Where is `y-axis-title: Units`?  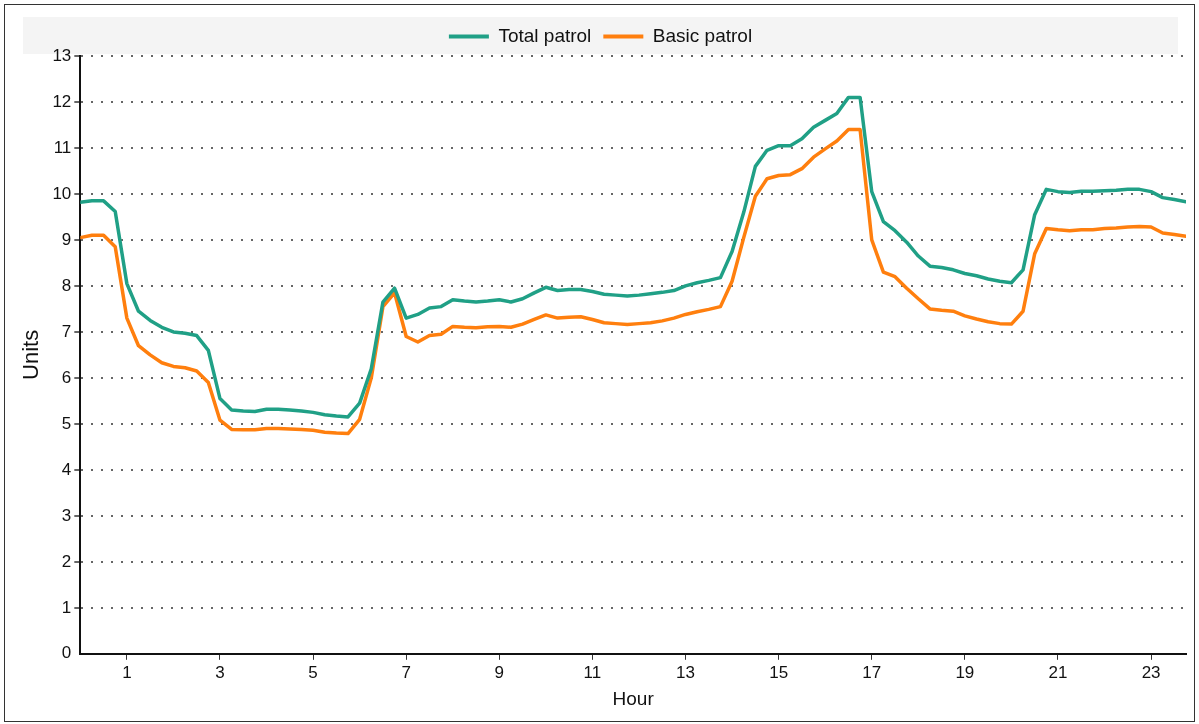
y-axis-title: Units is located at coordinates (31, 354).